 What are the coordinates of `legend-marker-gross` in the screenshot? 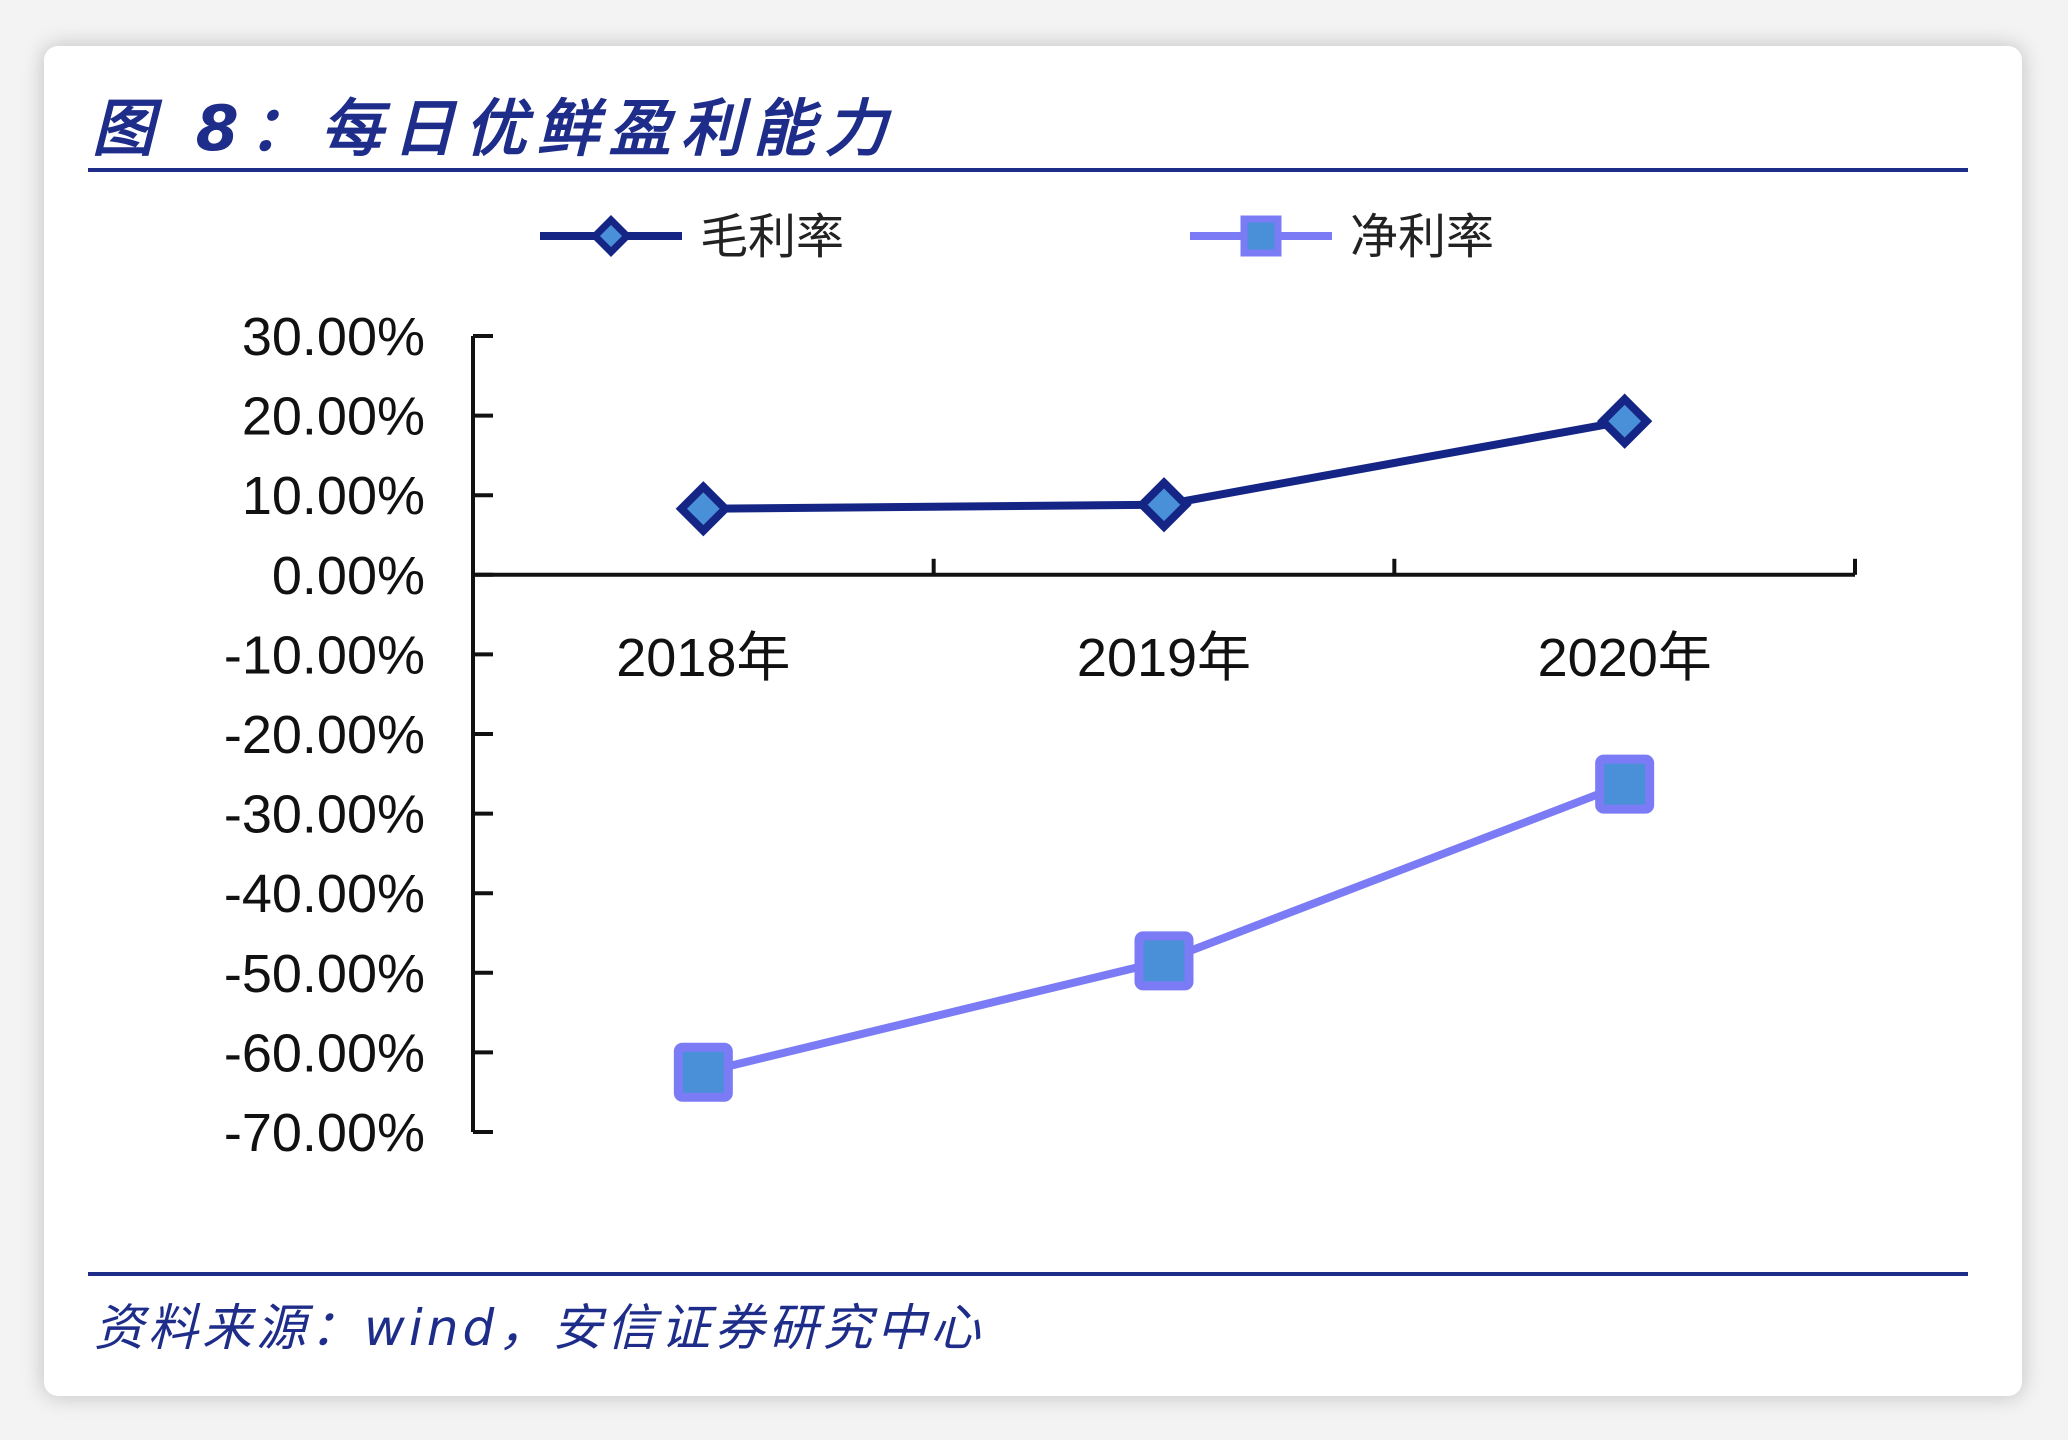 It's located at (611, 236).